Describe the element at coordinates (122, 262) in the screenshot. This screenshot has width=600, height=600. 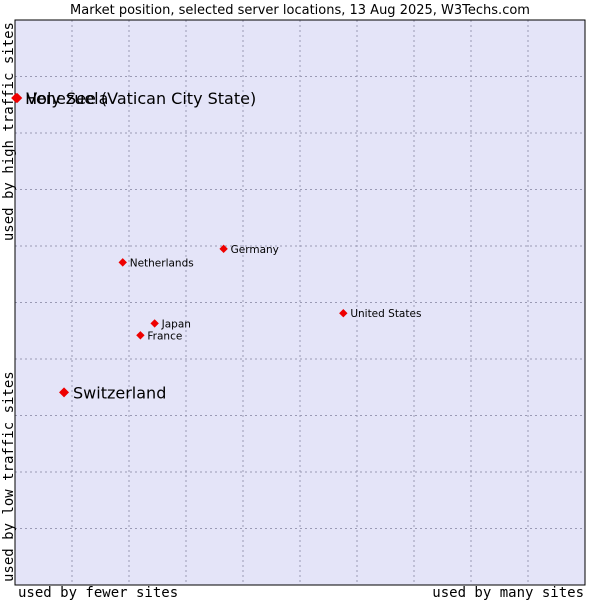
I see `point-marker-netherlands` at that location.